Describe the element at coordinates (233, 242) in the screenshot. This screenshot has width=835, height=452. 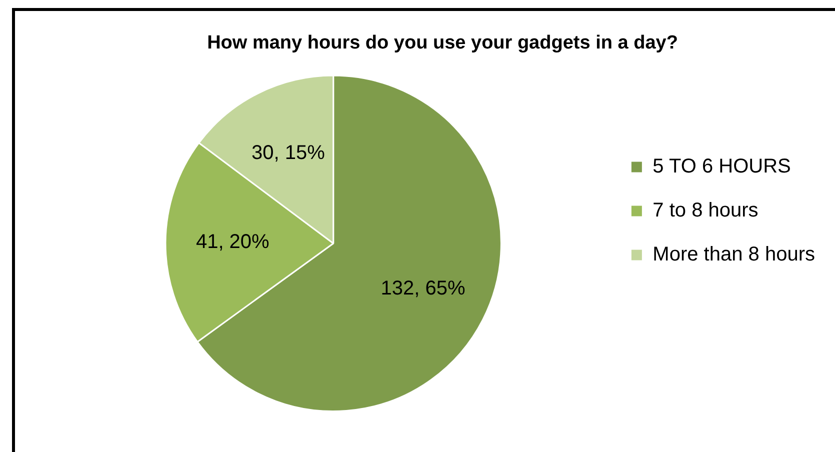
I see `data-label: 41, 20%` at that location.